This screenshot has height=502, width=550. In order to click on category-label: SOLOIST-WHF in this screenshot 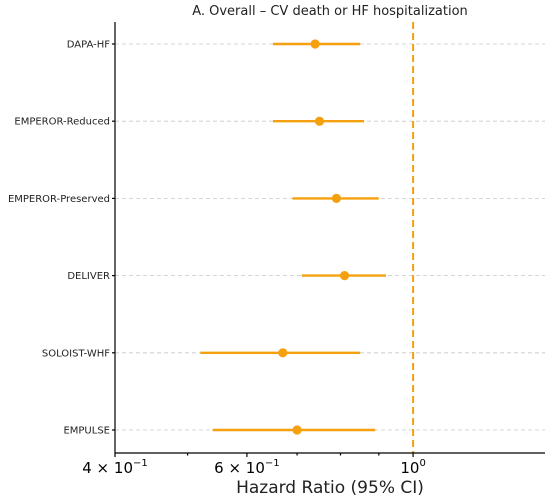, I will do `click(76, 353)`.